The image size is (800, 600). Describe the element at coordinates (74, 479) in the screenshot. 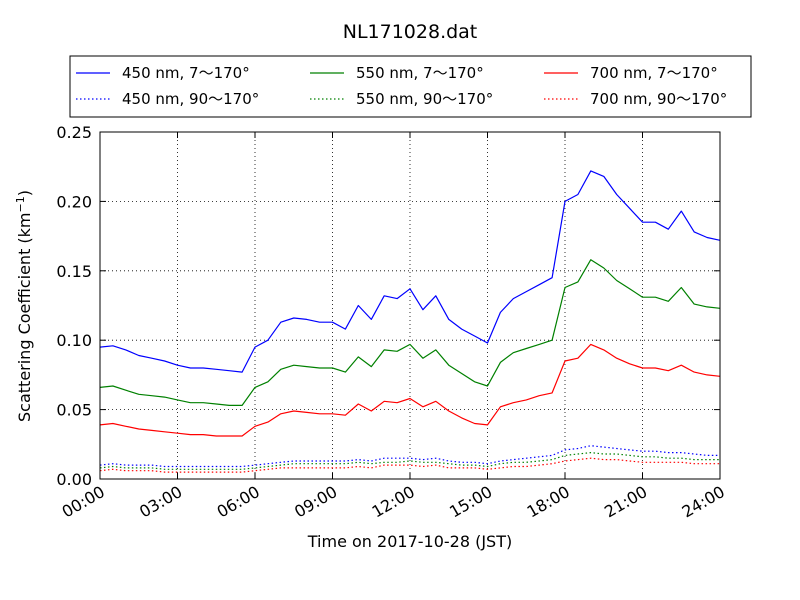

I see `y-tick-label: 0.00` at that location.